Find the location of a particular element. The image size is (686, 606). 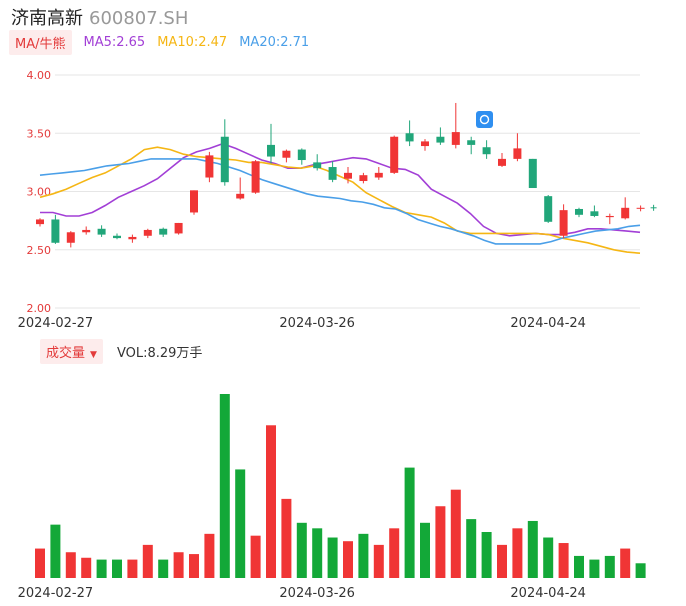

target-icon-ring is located at coordinates (484, 119).